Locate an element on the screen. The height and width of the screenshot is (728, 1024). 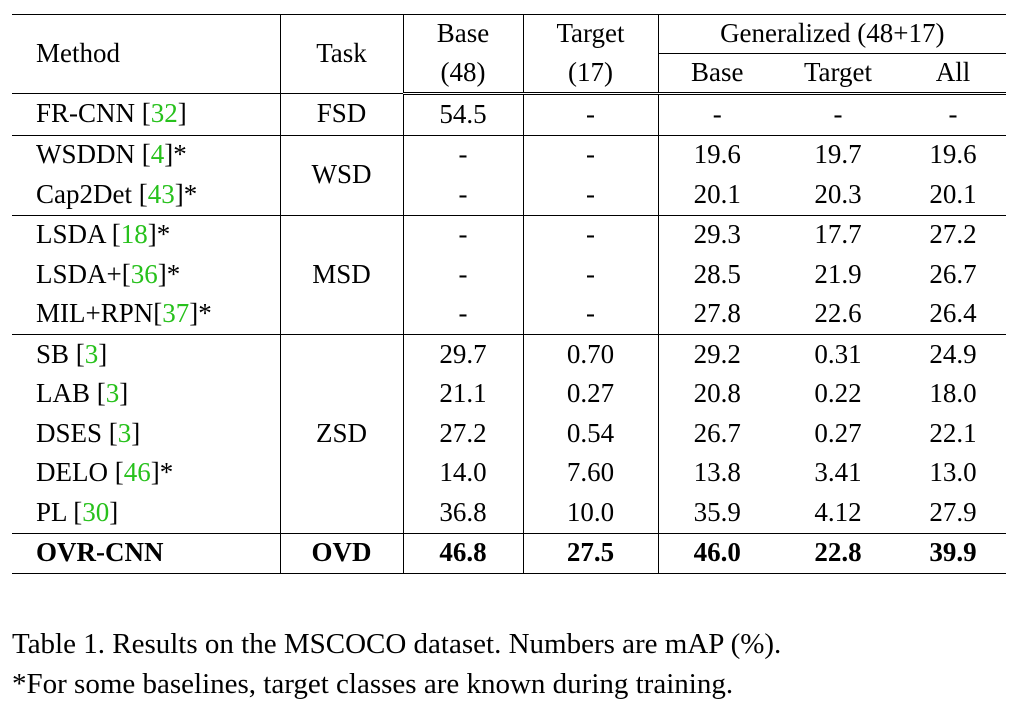
gen-all-cell: 24.9 is located at coordinates (953, 354).